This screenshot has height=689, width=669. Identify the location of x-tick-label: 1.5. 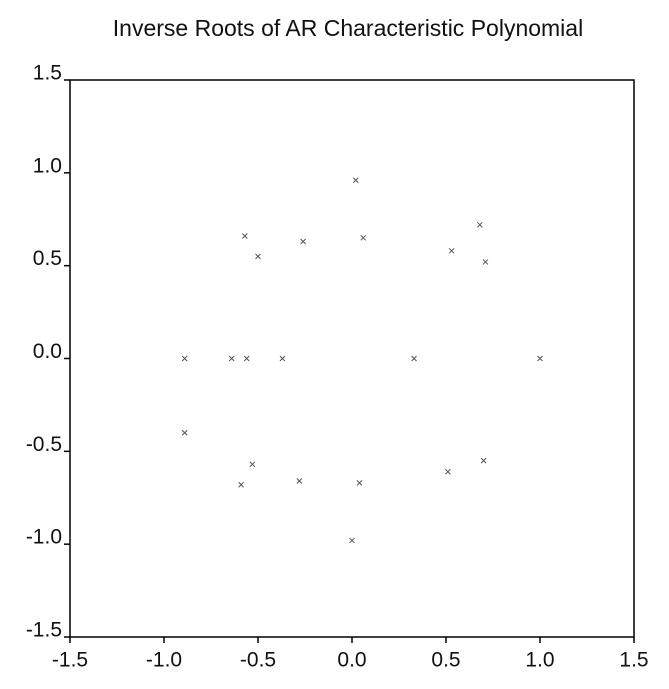
(633, 660).